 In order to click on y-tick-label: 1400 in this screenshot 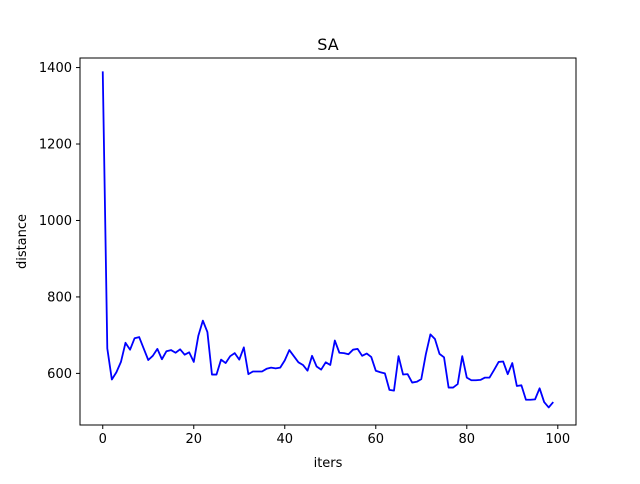, I will do `click(55, 68)`.